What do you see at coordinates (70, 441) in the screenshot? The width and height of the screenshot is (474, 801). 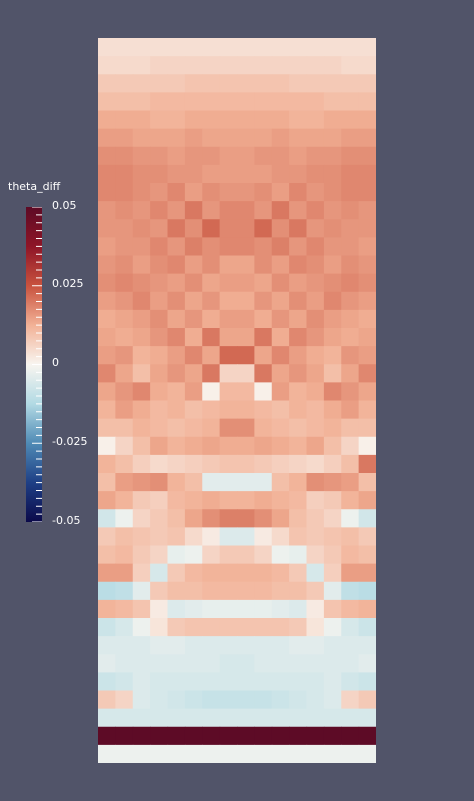 I see `colorbar-label-lower: -0.025` at bounding box center [70, 441].